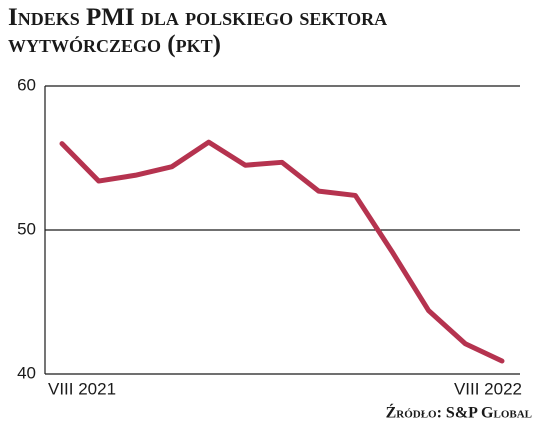  Describe the element at coordinates (26, 84) in the screenshot. I see `y-tick-label: 60` at that location.